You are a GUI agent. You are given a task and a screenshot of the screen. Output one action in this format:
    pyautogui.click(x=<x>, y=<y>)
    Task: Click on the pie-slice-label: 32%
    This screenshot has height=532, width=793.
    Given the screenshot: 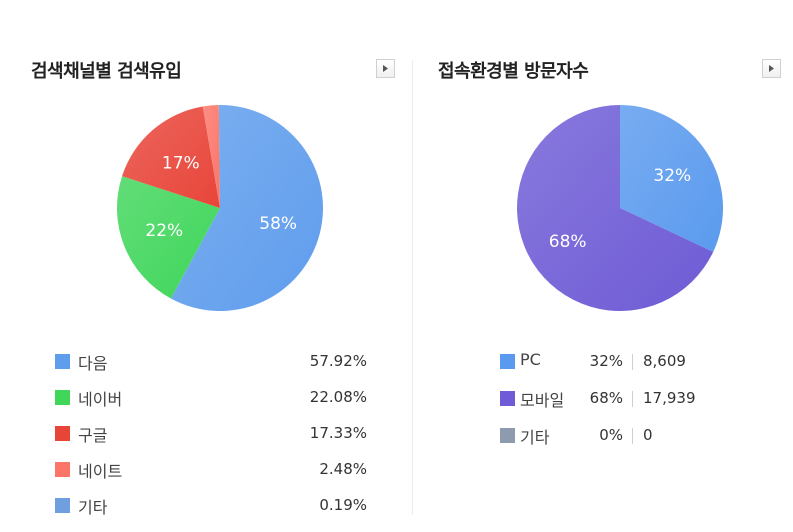 What is the action you would take?
    pyautogui.click(x=672, y=176)
    